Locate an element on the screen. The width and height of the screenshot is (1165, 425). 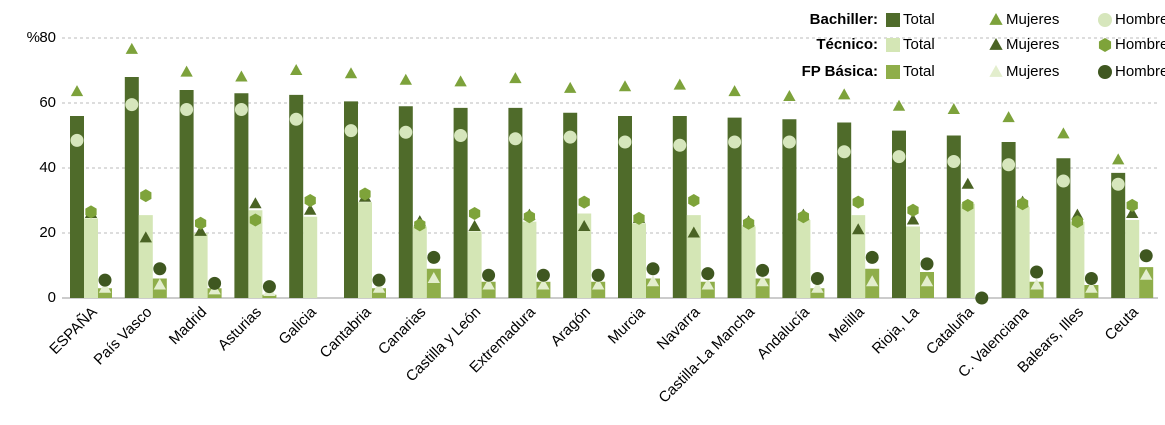
x-tick-label: Canarias is located at coordinates (402, 331).